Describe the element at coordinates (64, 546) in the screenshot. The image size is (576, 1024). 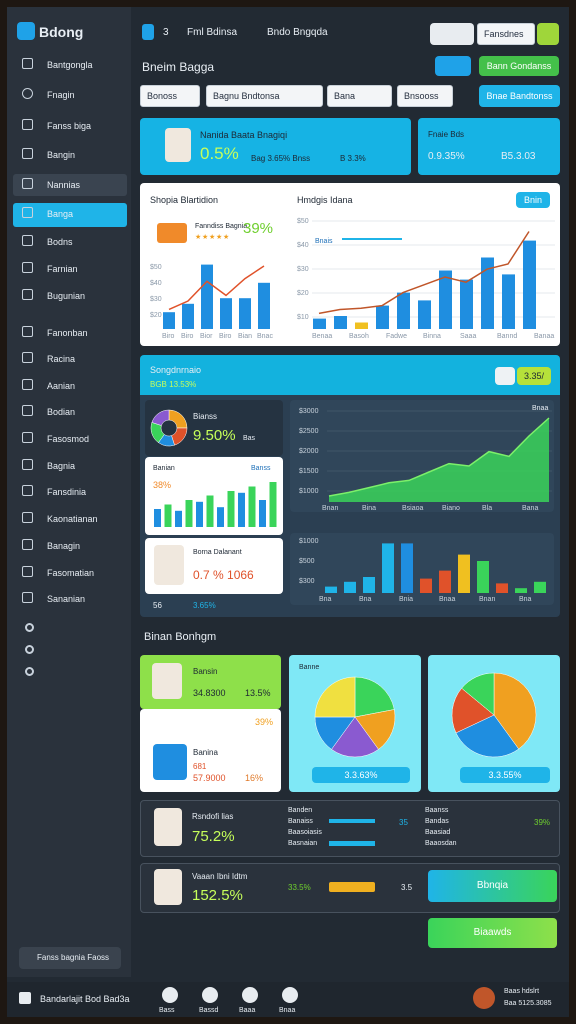
I see `menu-item: Banagin` at that location.